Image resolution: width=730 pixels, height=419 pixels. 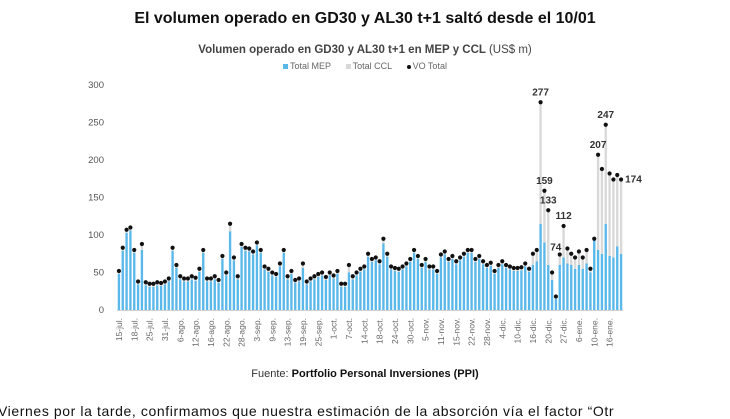 I want to click on x-tick-label: 22-nov., so click(x=472, y=332).